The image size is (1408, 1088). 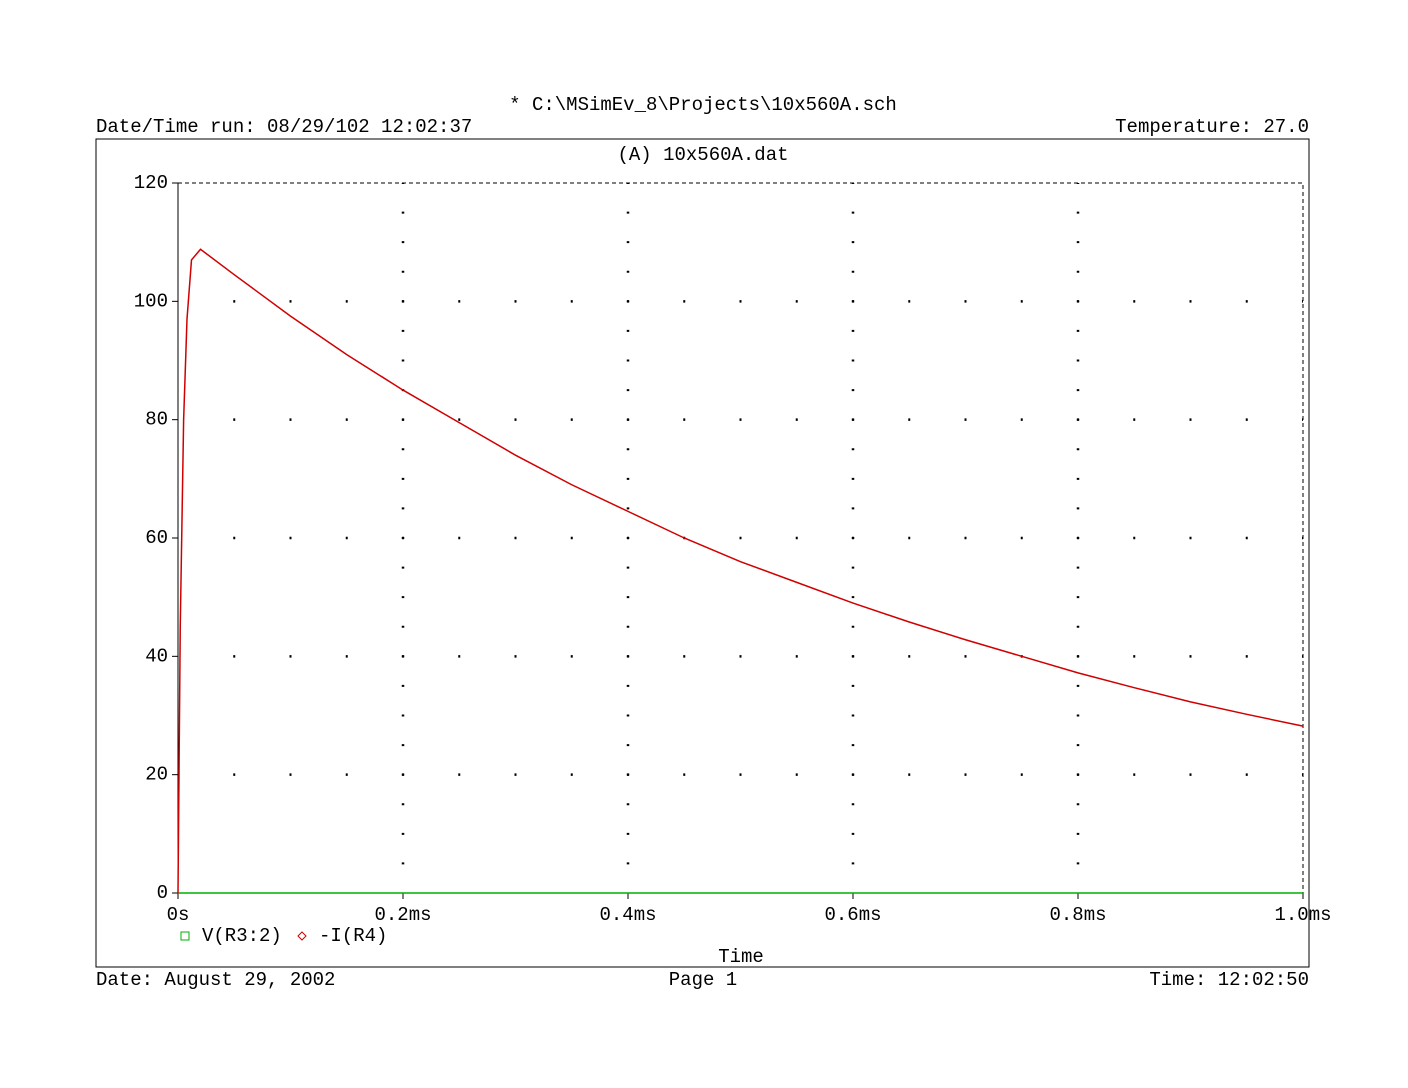 What do you see at coordinates (178, 915) in the screenshot?
I see `x-tick-label: 0s` at bounding box center [178, 915].